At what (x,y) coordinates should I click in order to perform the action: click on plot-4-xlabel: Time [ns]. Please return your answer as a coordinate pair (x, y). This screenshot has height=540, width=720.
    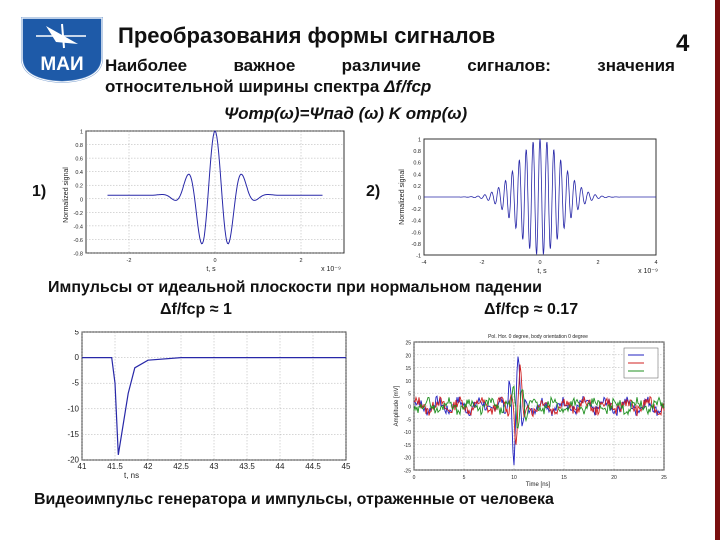
    Looking at the image, I should click on (538, 485).